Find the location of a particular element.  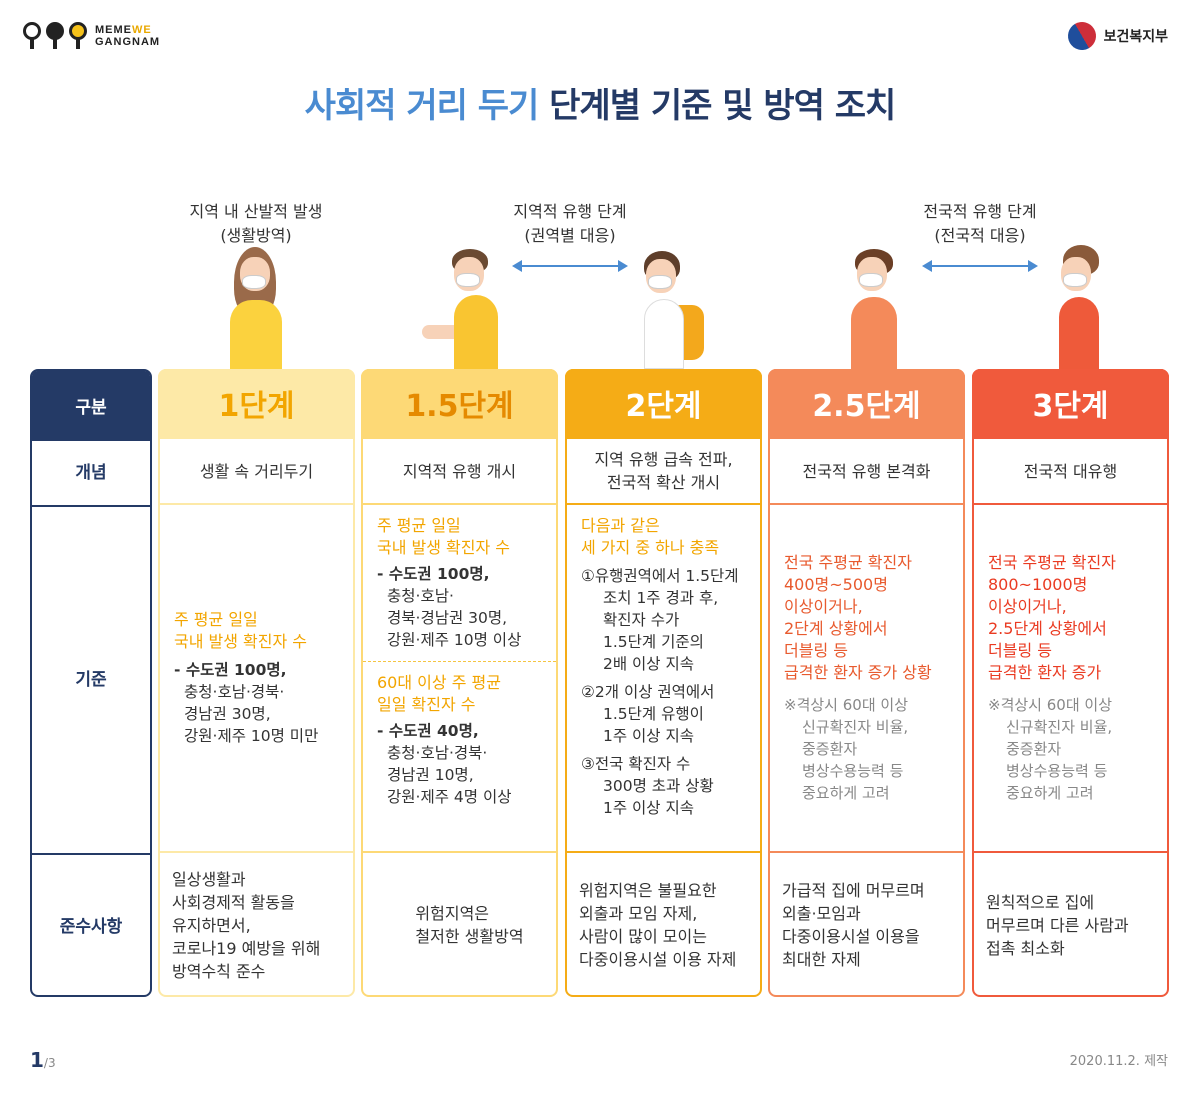

stage-concept: 지역 유행 급속 전파, 전국적 확산 개시 is located at coordinates (663, 470).